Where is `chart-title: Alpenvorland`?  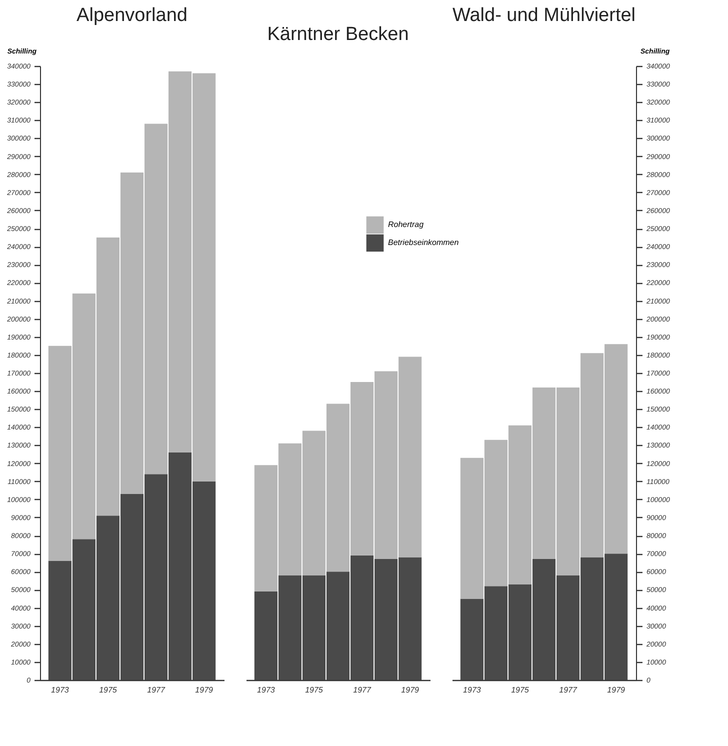
chart-title: Alpenvorland is located at coordinates (132, 15).